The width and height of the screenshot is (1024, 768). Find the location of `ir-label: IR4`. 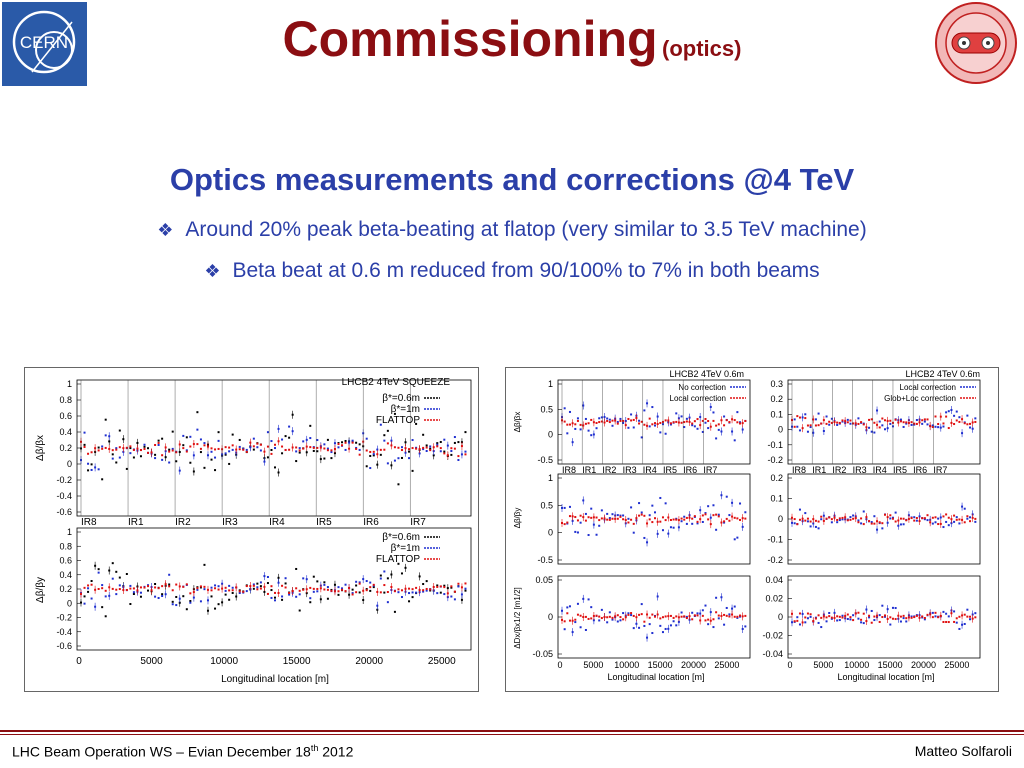

ir-label: IR4 is located at coordinates (277, 522).